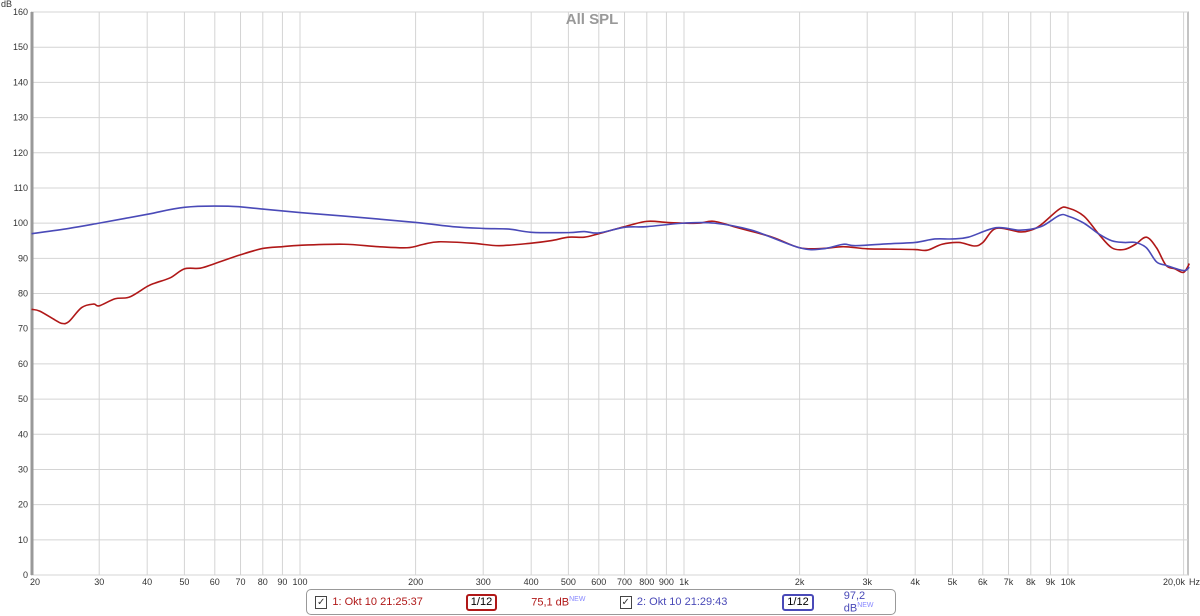 The height and width of the screenshot is (616, 1200). I want to click on x-tick-label: 800, so click(646, 582).